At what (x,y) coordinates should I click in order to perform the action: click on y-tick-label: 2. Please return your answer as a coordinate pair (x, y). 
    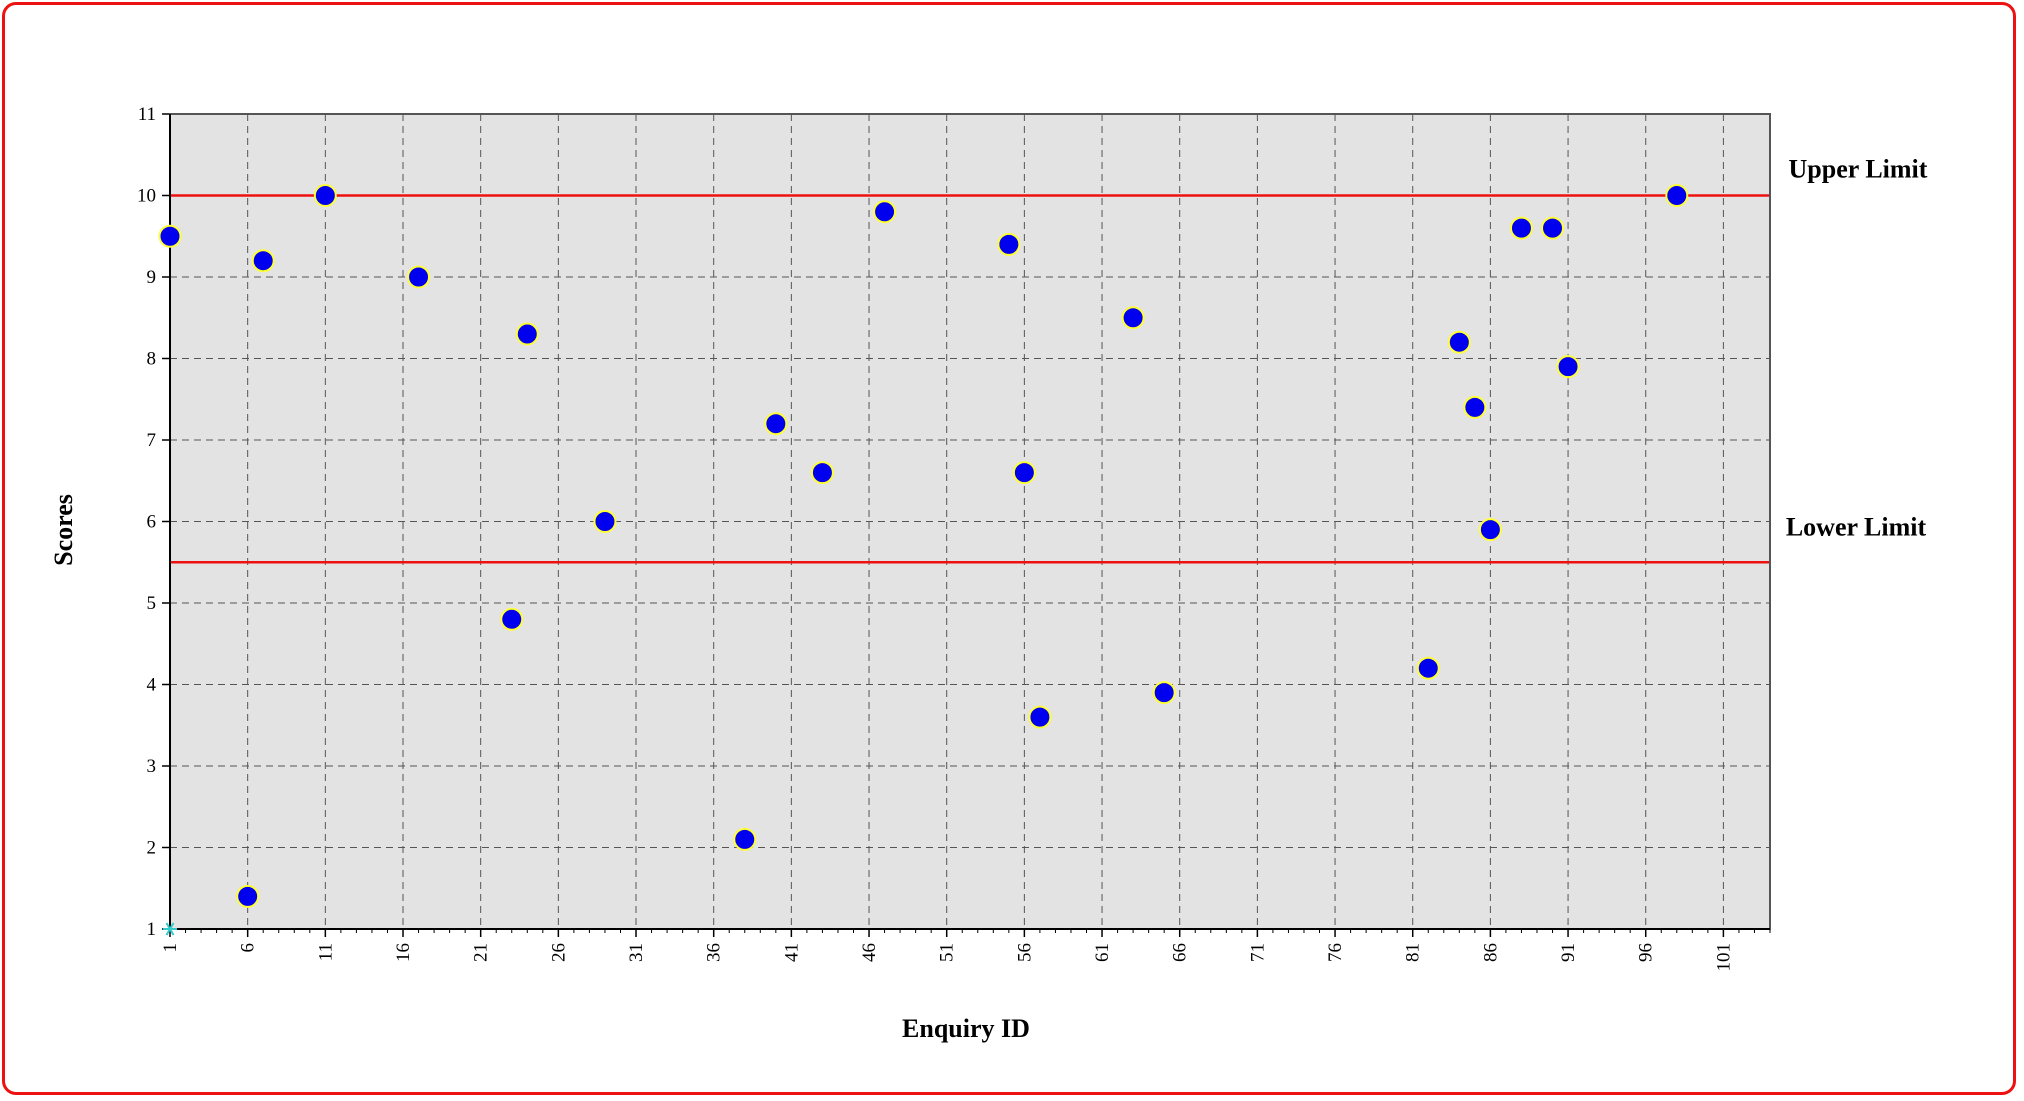
    Looking at the image, I should click on (152, 848).